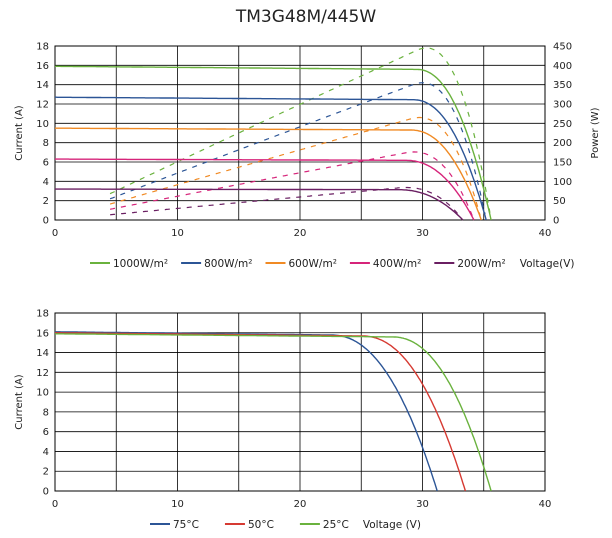  Describe the element at coordinates (562, 143) in the screenshot. I see `y2-tick-label: 200` at that location.